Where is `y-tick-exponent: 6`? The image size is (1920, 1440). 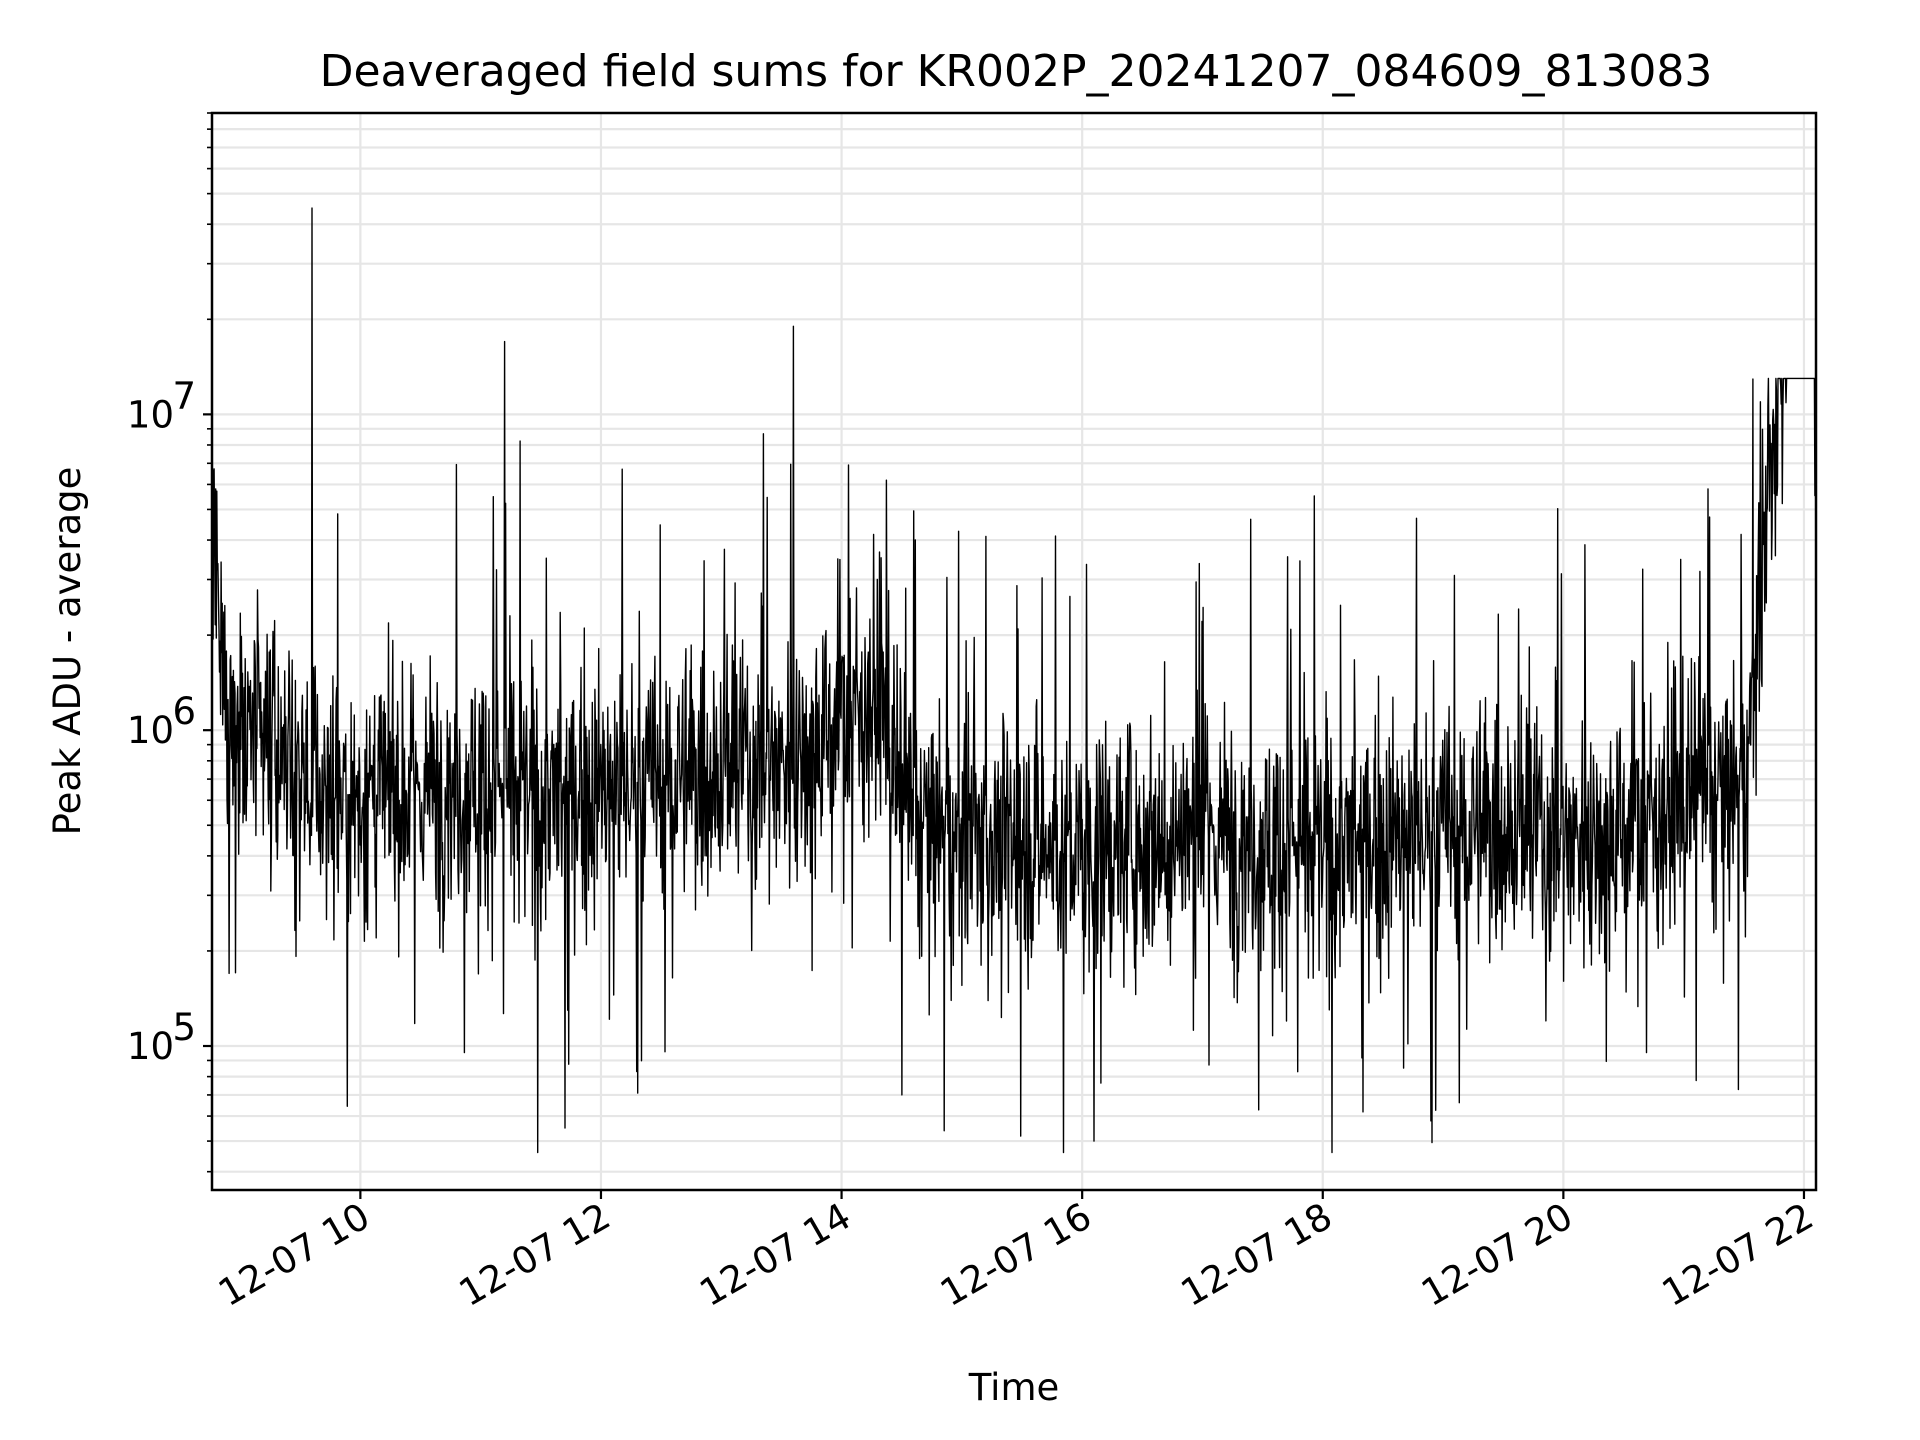
y-tick-exponent: 6 is located at coordinates (184, 711).